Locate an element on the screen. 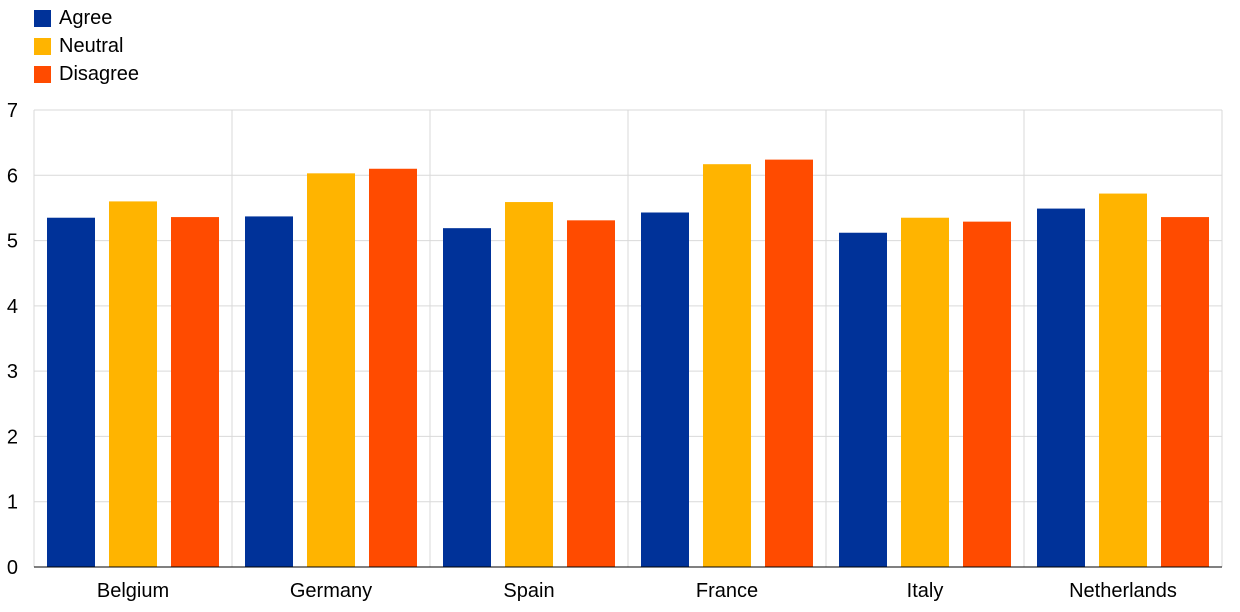  legend: Agree Neutral Disagree is located at coordinates (86, 46).